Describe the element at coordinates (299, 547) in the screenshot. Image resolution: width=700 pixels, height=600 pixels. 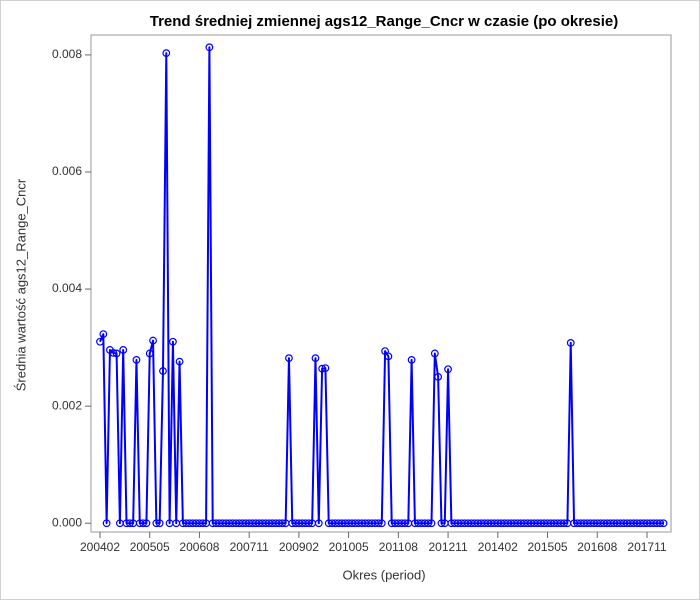
I see `x-tick-label: 200902` at that location.